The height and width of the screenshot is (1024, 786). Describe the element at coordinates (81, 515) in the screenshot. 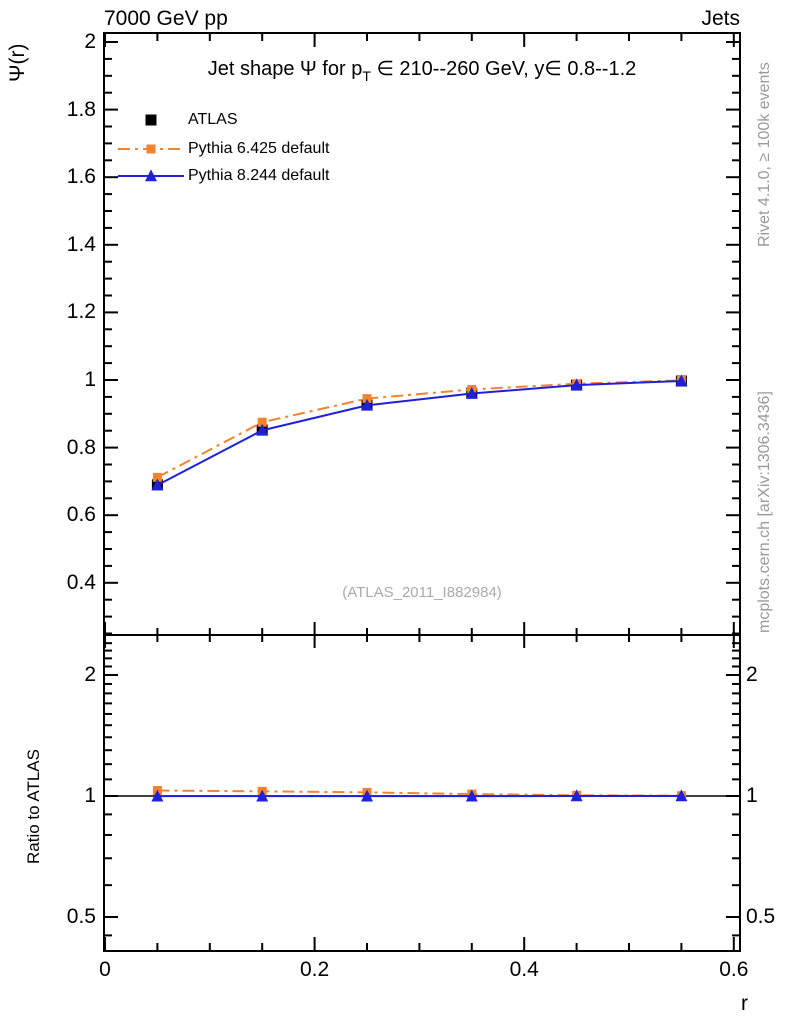

I see `main-y-tick-label: 0.6` at that location.